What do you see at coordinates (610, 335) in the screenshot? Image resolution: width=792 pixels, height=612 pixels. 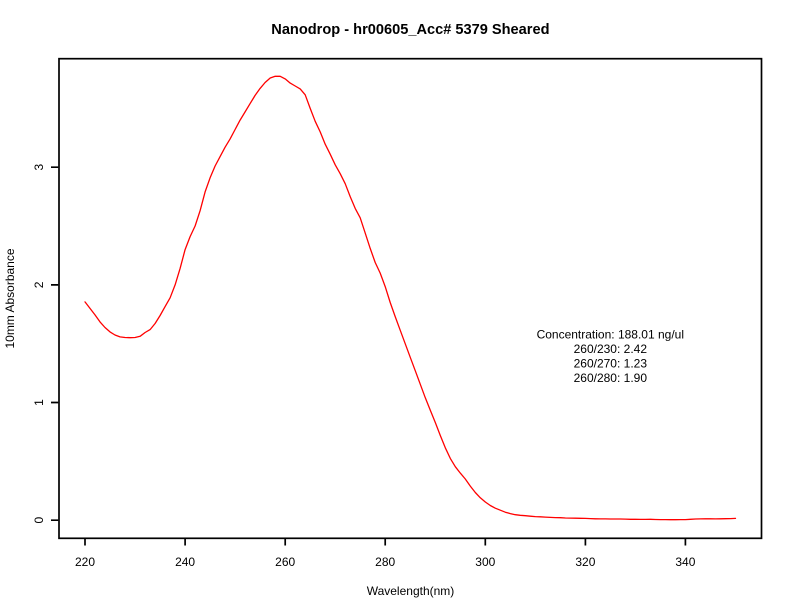 I see `svg-text: Concentration: 188.01 ng/ul` at bounding box center [610, 335].